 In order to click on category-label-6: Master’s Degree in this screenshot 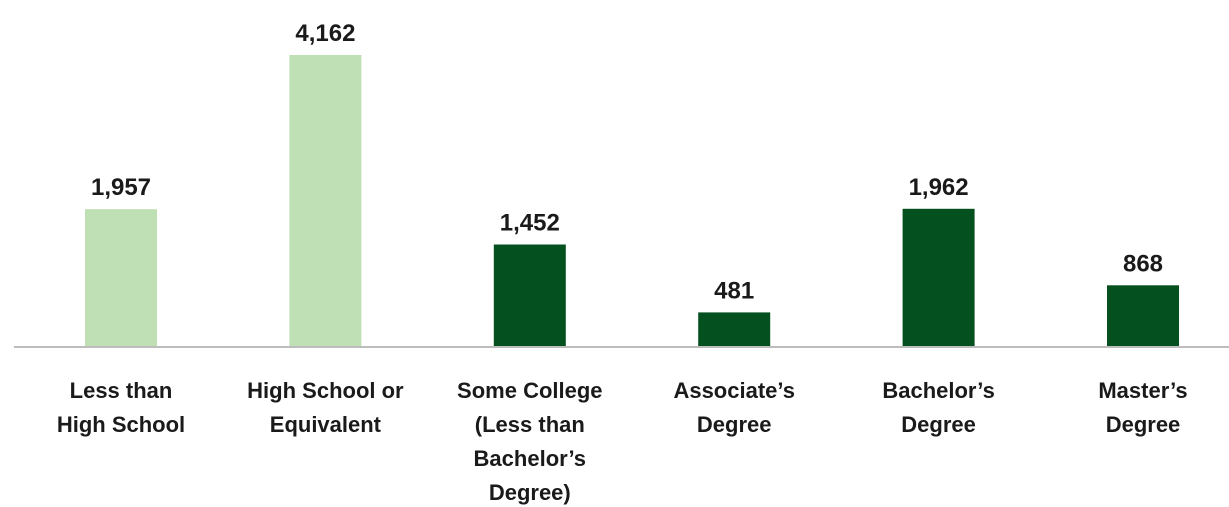, I will do `click(1142, 407)`.